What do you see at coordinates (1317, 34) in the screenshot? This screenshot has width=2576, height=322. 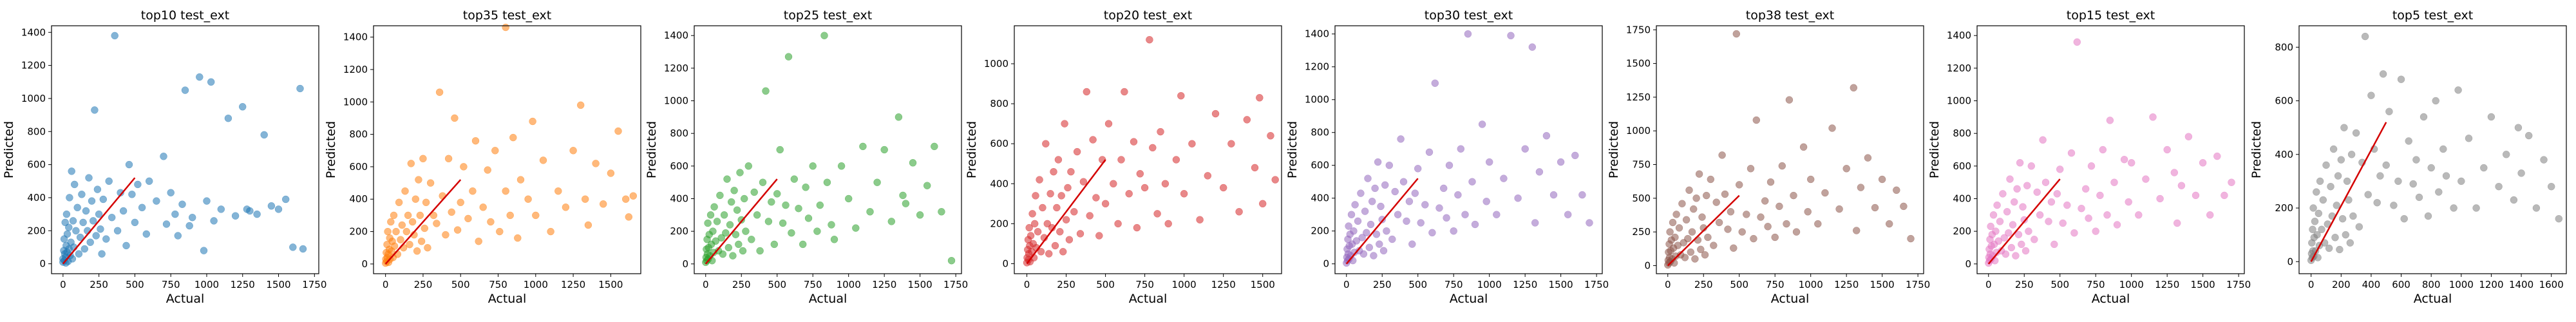 I see `y-tick-label: 1400` at bounding box center [1317, 34].